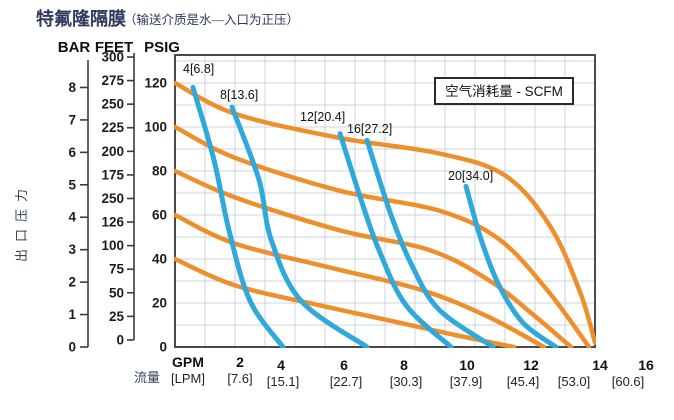  I want to click on y-axis-label-outlet-pressure: 出口压力, so click(21, 222).